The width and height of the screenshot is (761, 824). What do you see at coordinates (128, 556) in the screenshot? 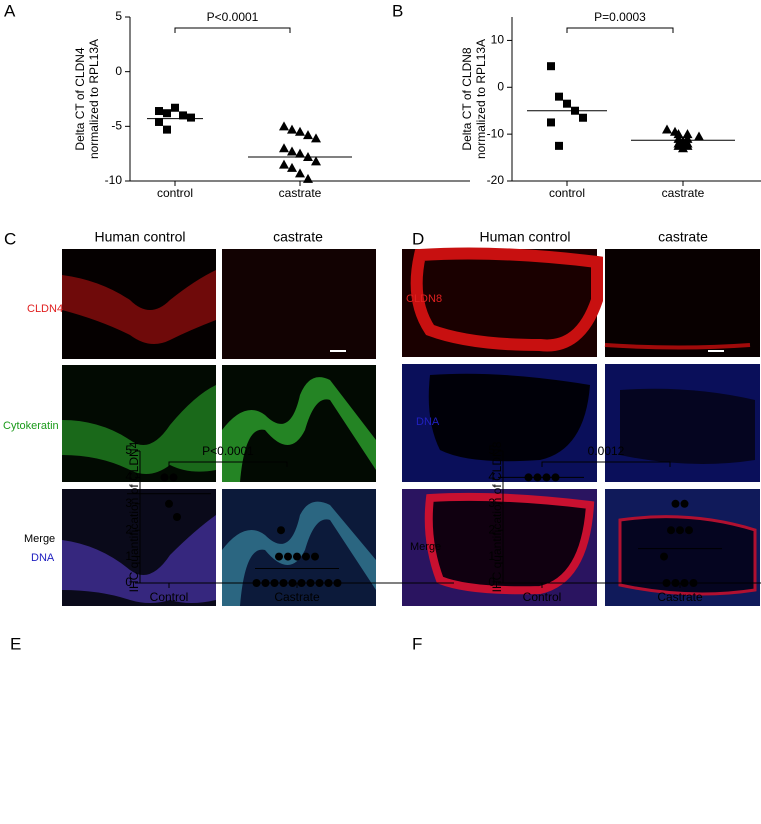
I see `y-tick-label: 1` at bounding box center [128, 556].